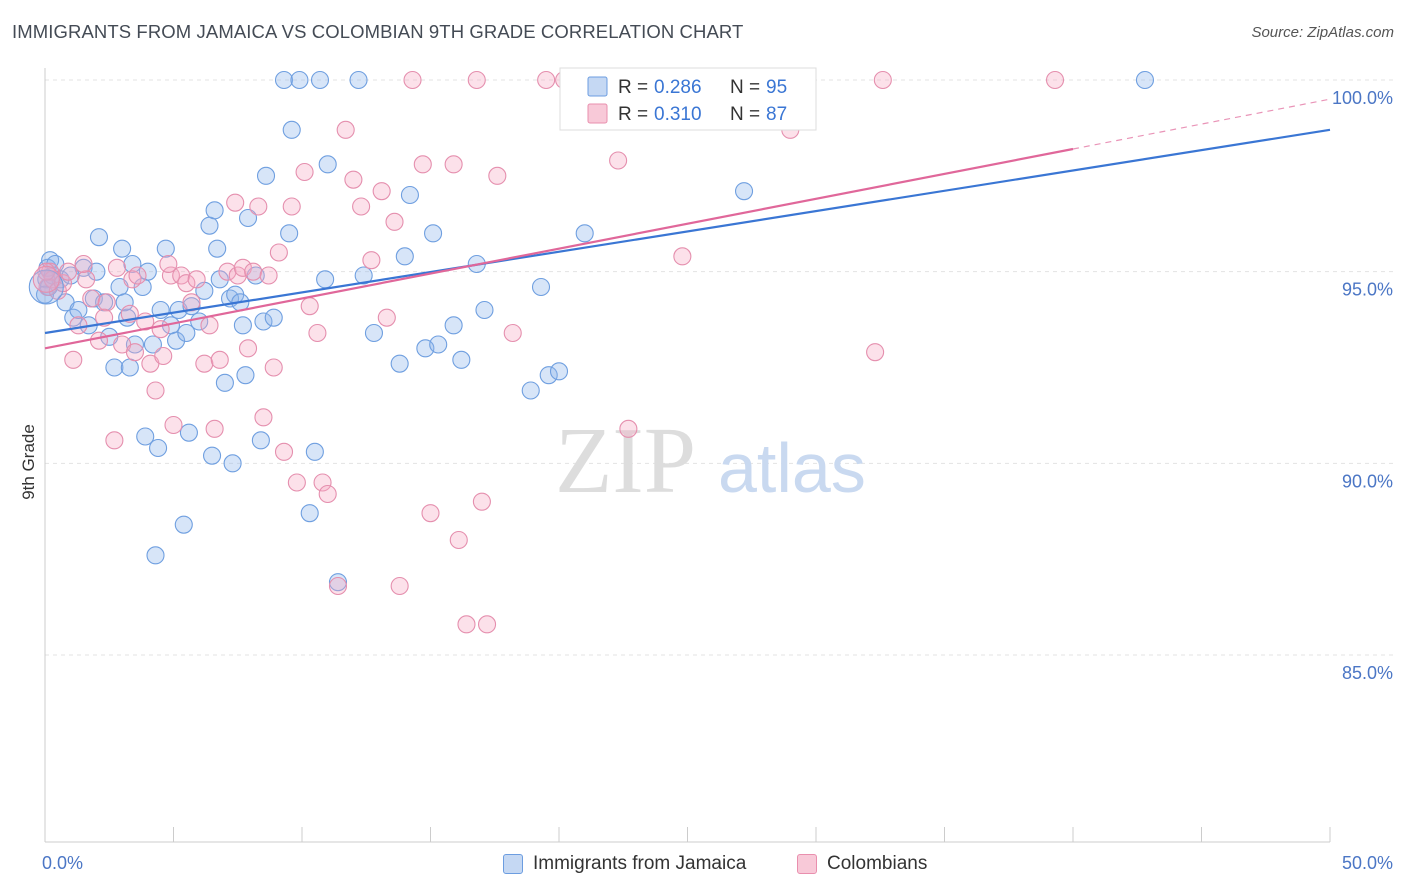  I want to click on x-tick-label: 50.0%, so click(1367, 863).